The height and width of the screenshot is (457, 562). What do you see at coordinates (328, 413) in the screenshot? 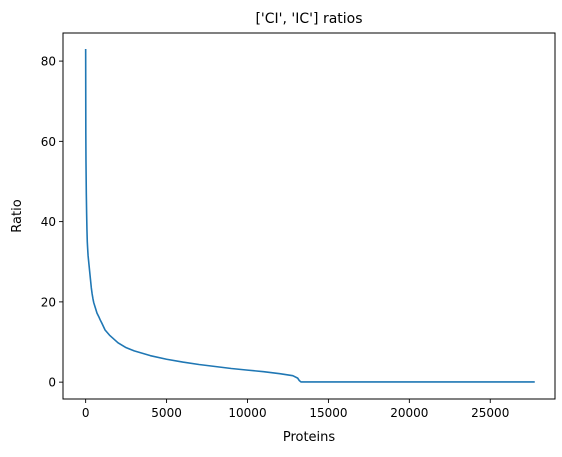
I see `x-tick-label: 15000` at bounding box center [328, 413].